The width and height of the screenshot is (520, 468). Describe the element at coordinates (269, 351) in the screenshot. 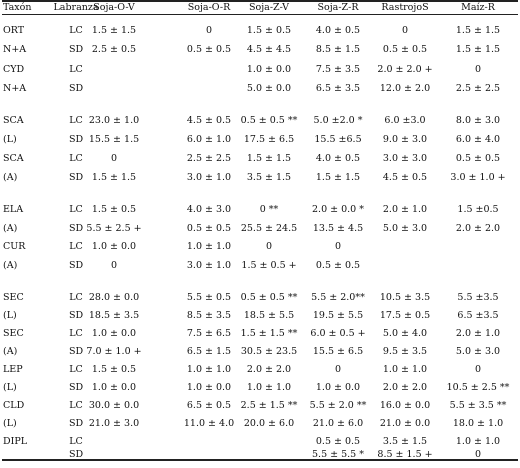

I see `cell-soja-z-v: 30.5 ± 23.5` at that location.